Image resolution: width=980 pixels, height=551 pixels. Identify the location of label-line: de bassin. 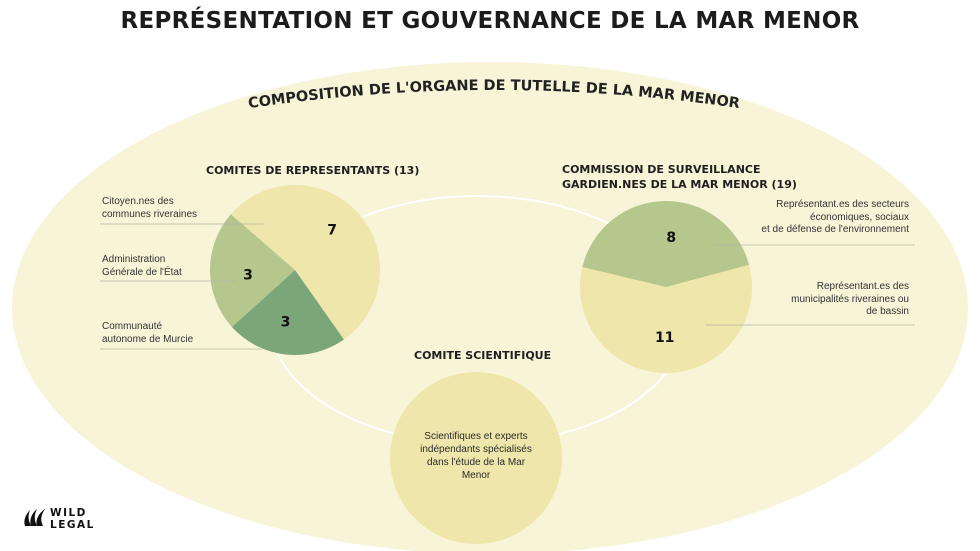
(887, 311).